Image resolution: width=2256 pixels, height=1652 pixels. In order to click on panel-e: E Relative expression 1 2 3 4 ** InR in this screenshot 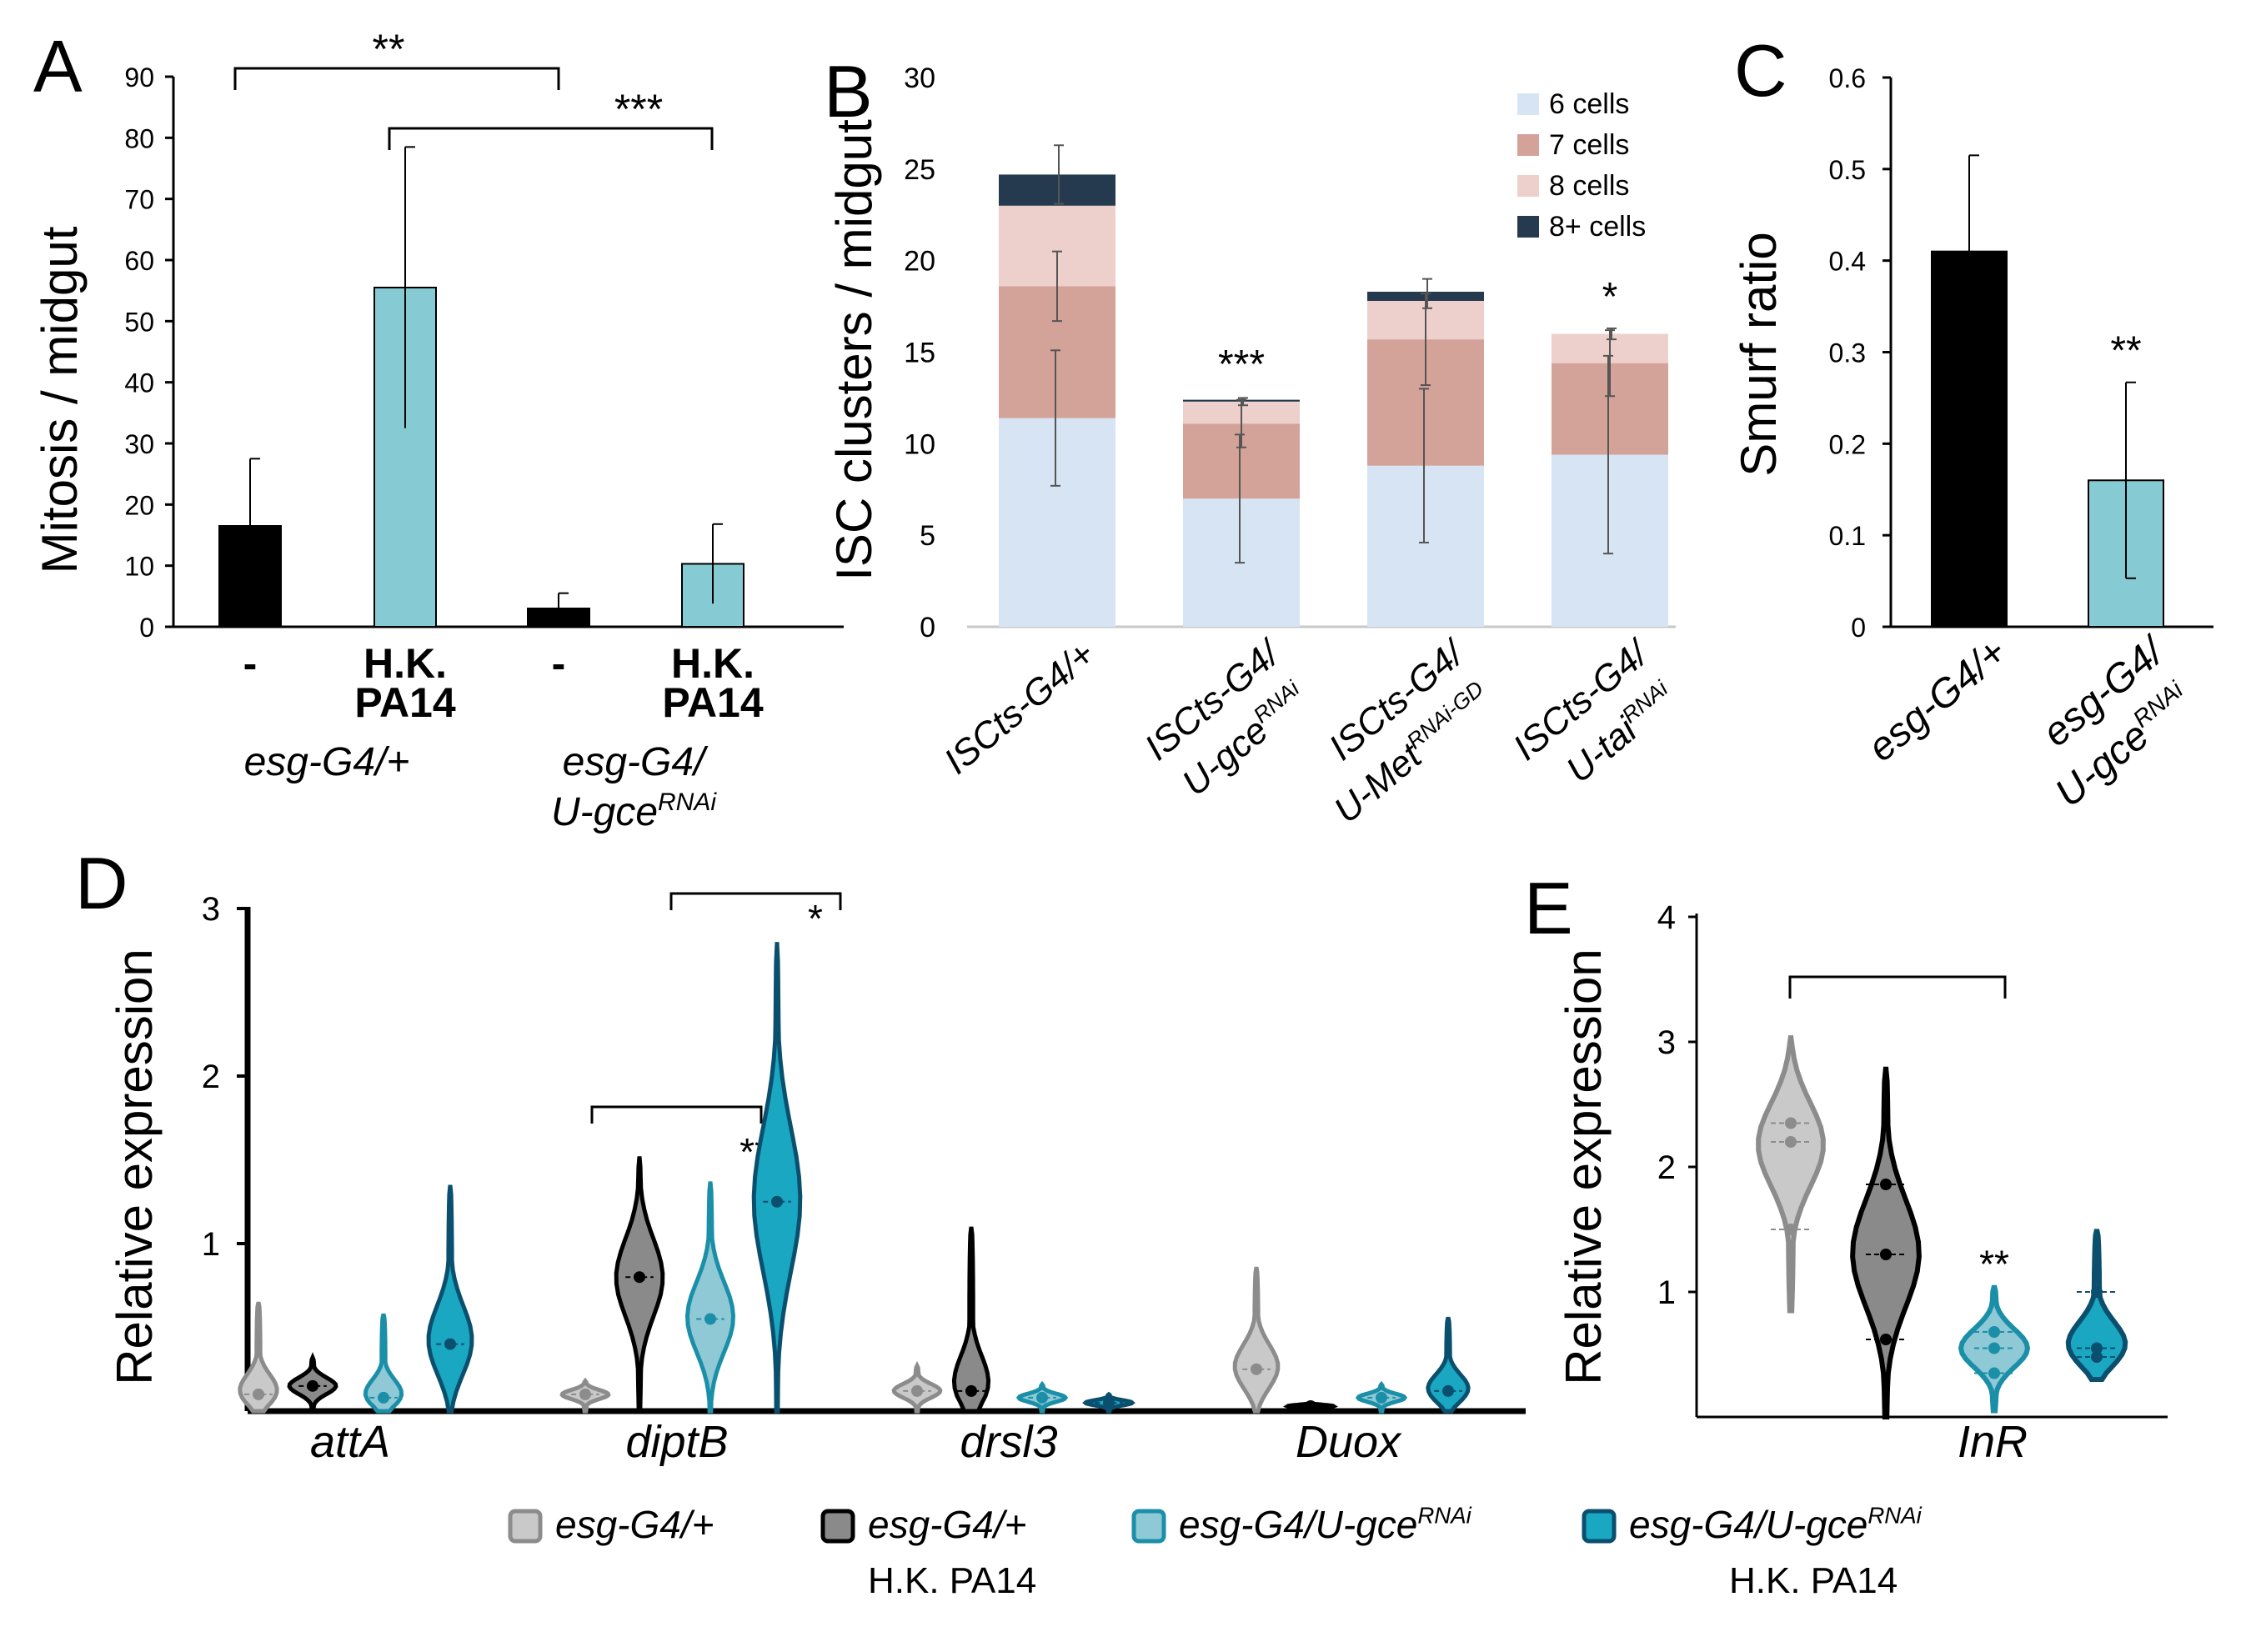, I will do `click(1846, 1167)`.